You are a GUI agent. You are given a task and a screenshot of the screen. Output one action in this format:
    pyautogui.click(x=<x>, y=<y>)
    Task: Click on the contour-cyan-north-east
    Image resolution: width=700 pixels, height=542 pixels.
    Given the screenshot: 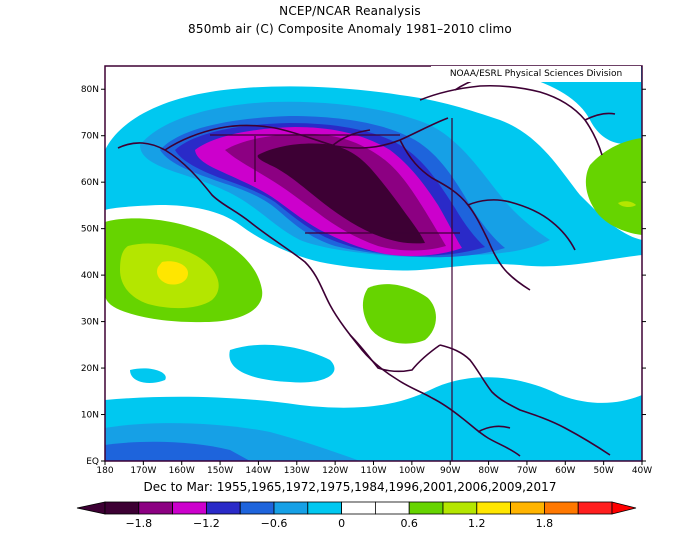 What is the action you would take?
    pyautogui.click(x=581, y=105)
    